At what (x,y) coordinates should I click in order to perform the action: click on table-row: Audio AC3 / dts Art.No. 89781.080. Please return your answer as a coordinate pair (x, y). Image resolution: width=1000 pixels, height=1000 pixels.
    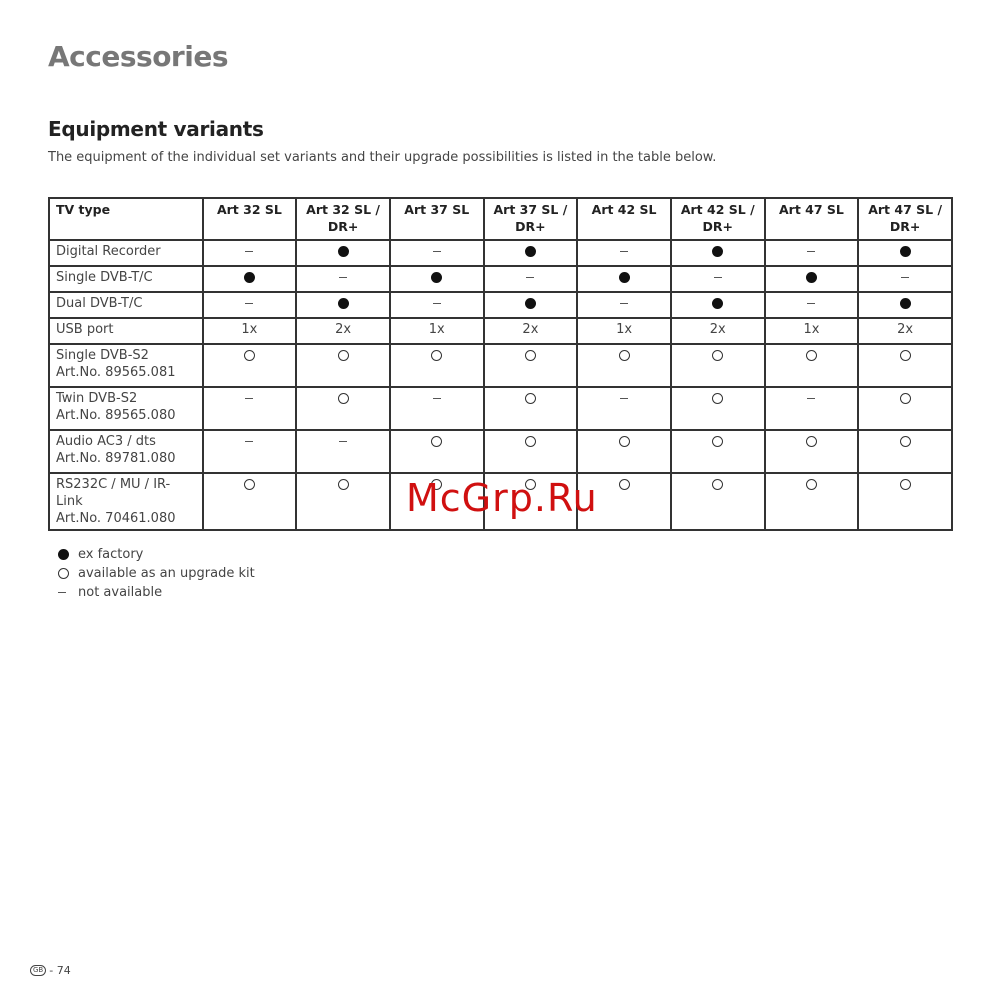
    Looking at the image, I should click on (500, 451).